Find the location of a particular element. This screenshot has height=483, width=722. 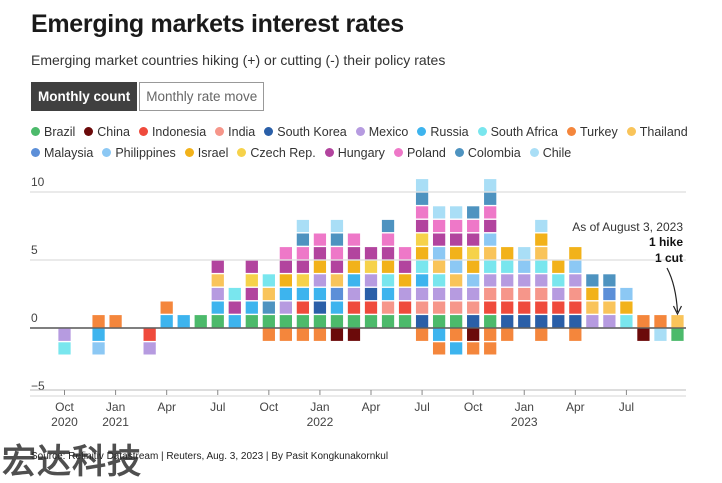

legend-item: Hungary is located at coordinates (354, 152).